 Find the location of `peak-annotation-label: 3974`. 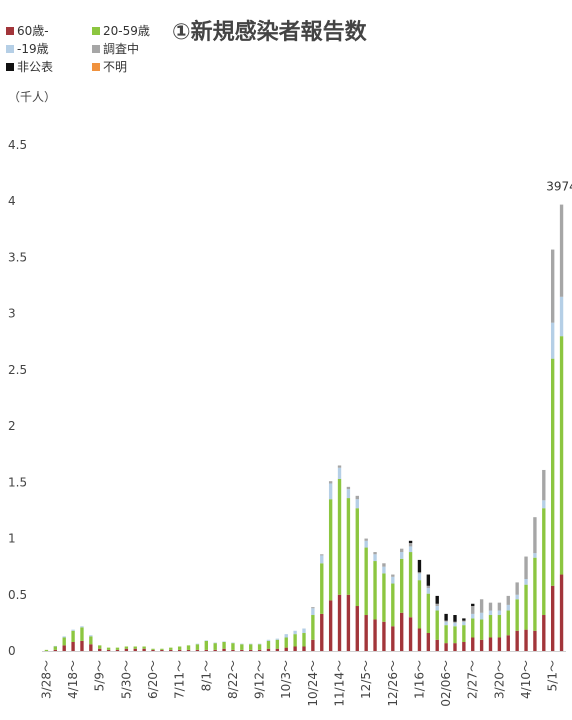

peak-annotation-label: 3974 is located at coordinates (559, 187).